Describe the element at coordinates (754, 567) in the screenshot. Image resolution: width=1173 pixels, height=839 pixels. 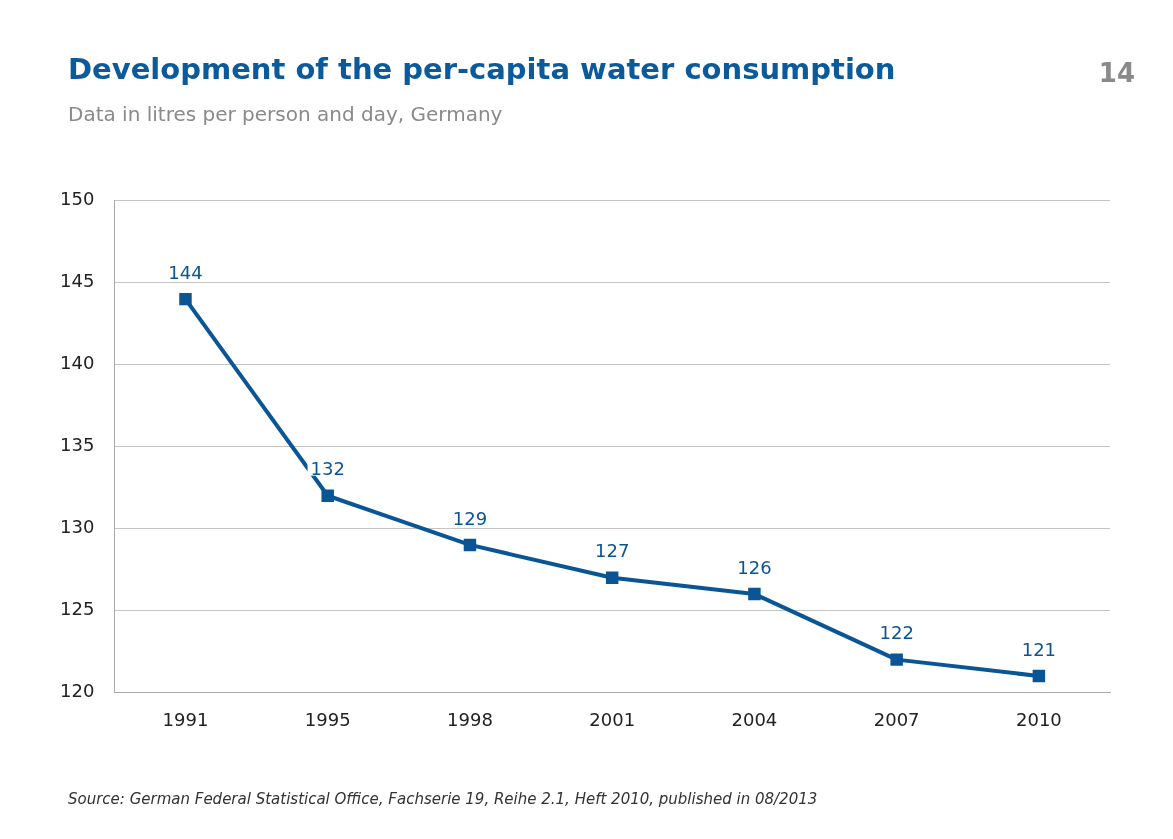
I see `data-label: 126` at that location.